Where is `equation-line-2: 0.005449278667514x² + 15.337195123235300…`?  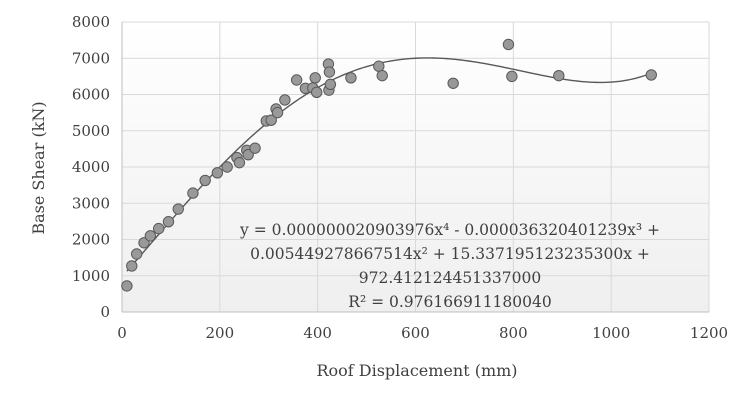 equation-line-2: 0.005449278667514x² + 15.337195123235300… is located at coordinates (450, 254).